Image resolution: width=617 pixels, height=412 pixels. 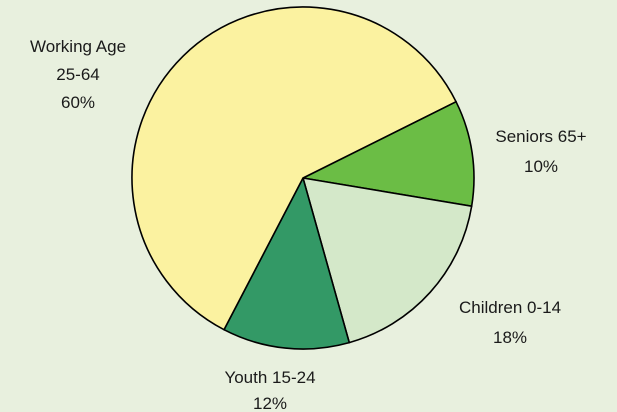 What do you see at coordinates (270, 403) in the screenshot?
I see `label-youth-line2: 12%` at bounding box center [270, 403].